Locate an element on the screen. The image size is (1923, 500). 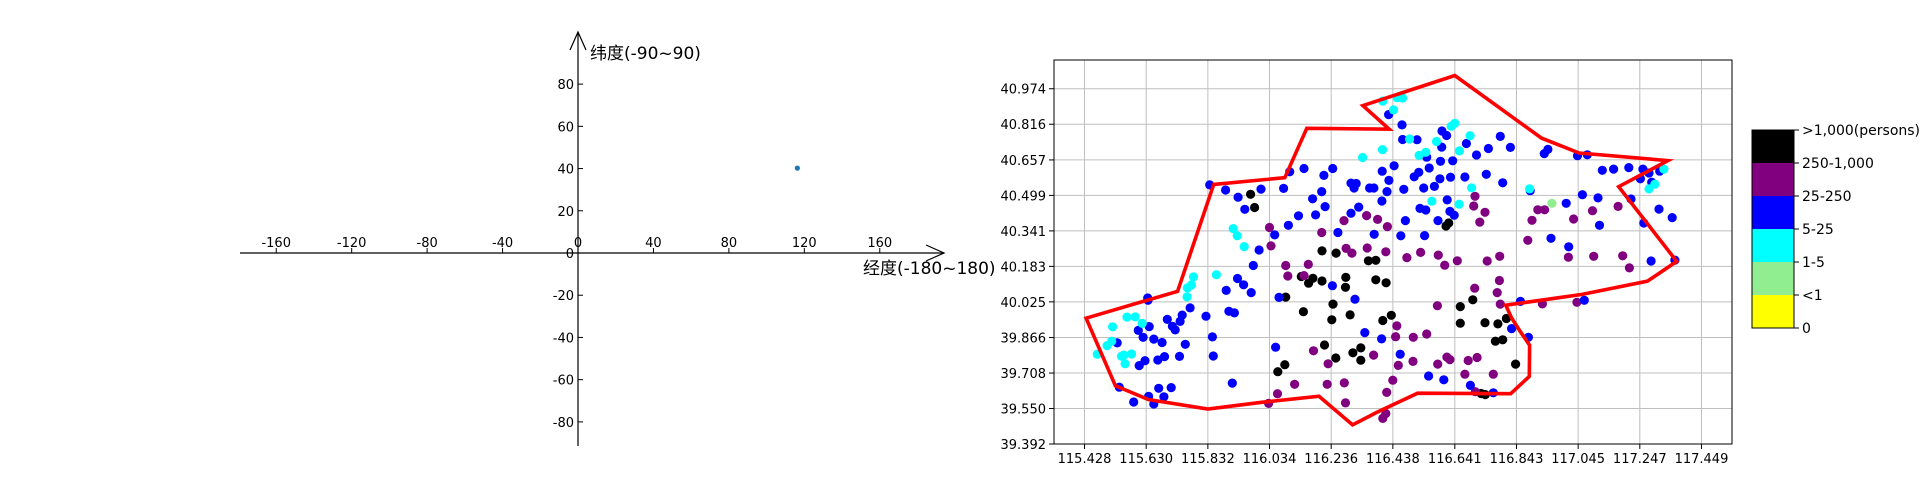
x-tick-label: 115.630 is located at coordinates (1146, 459).